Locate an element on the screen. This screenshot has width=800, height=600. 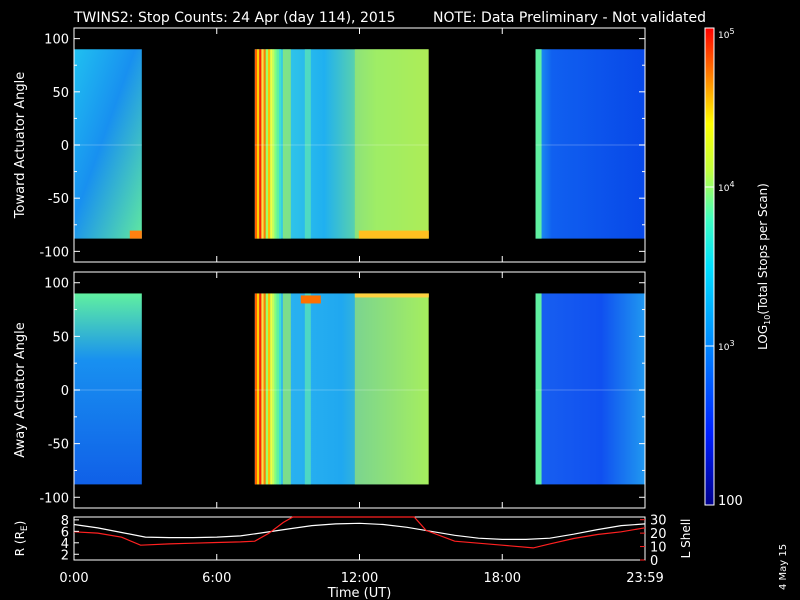
r-series-line is located at coordinates (359, 531).